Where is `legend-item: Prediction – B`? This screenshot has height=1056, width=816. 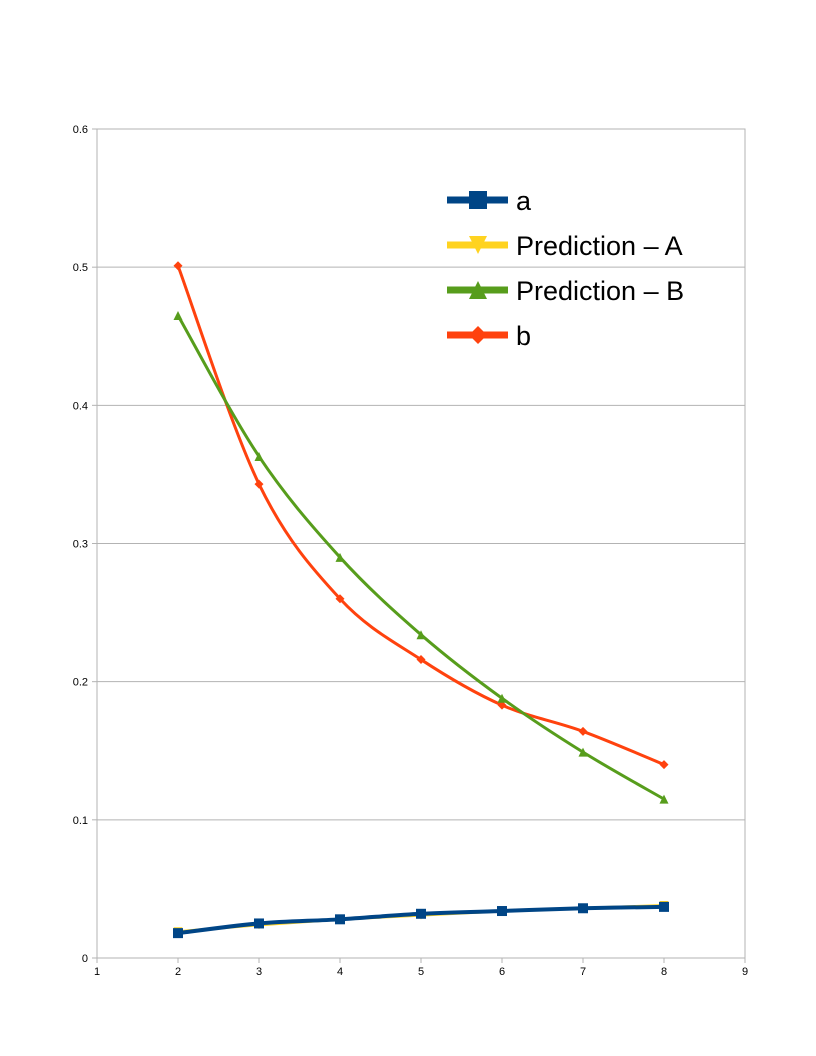 legend-item: Prediction – B is located at coordinates (565, 291).